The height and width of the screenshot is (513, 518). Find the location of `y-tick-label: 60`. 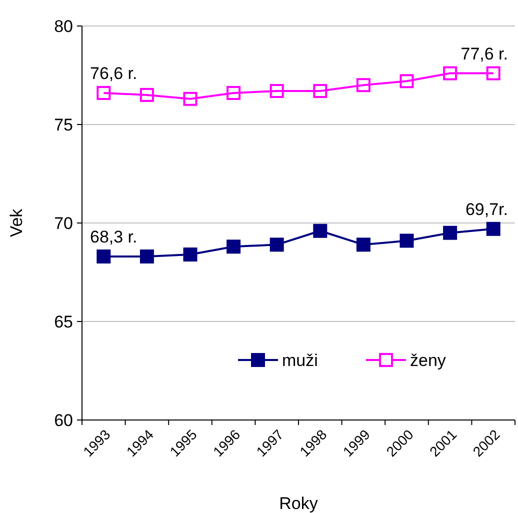

y-tick-label: 60 is located at coordinates (63, 420).